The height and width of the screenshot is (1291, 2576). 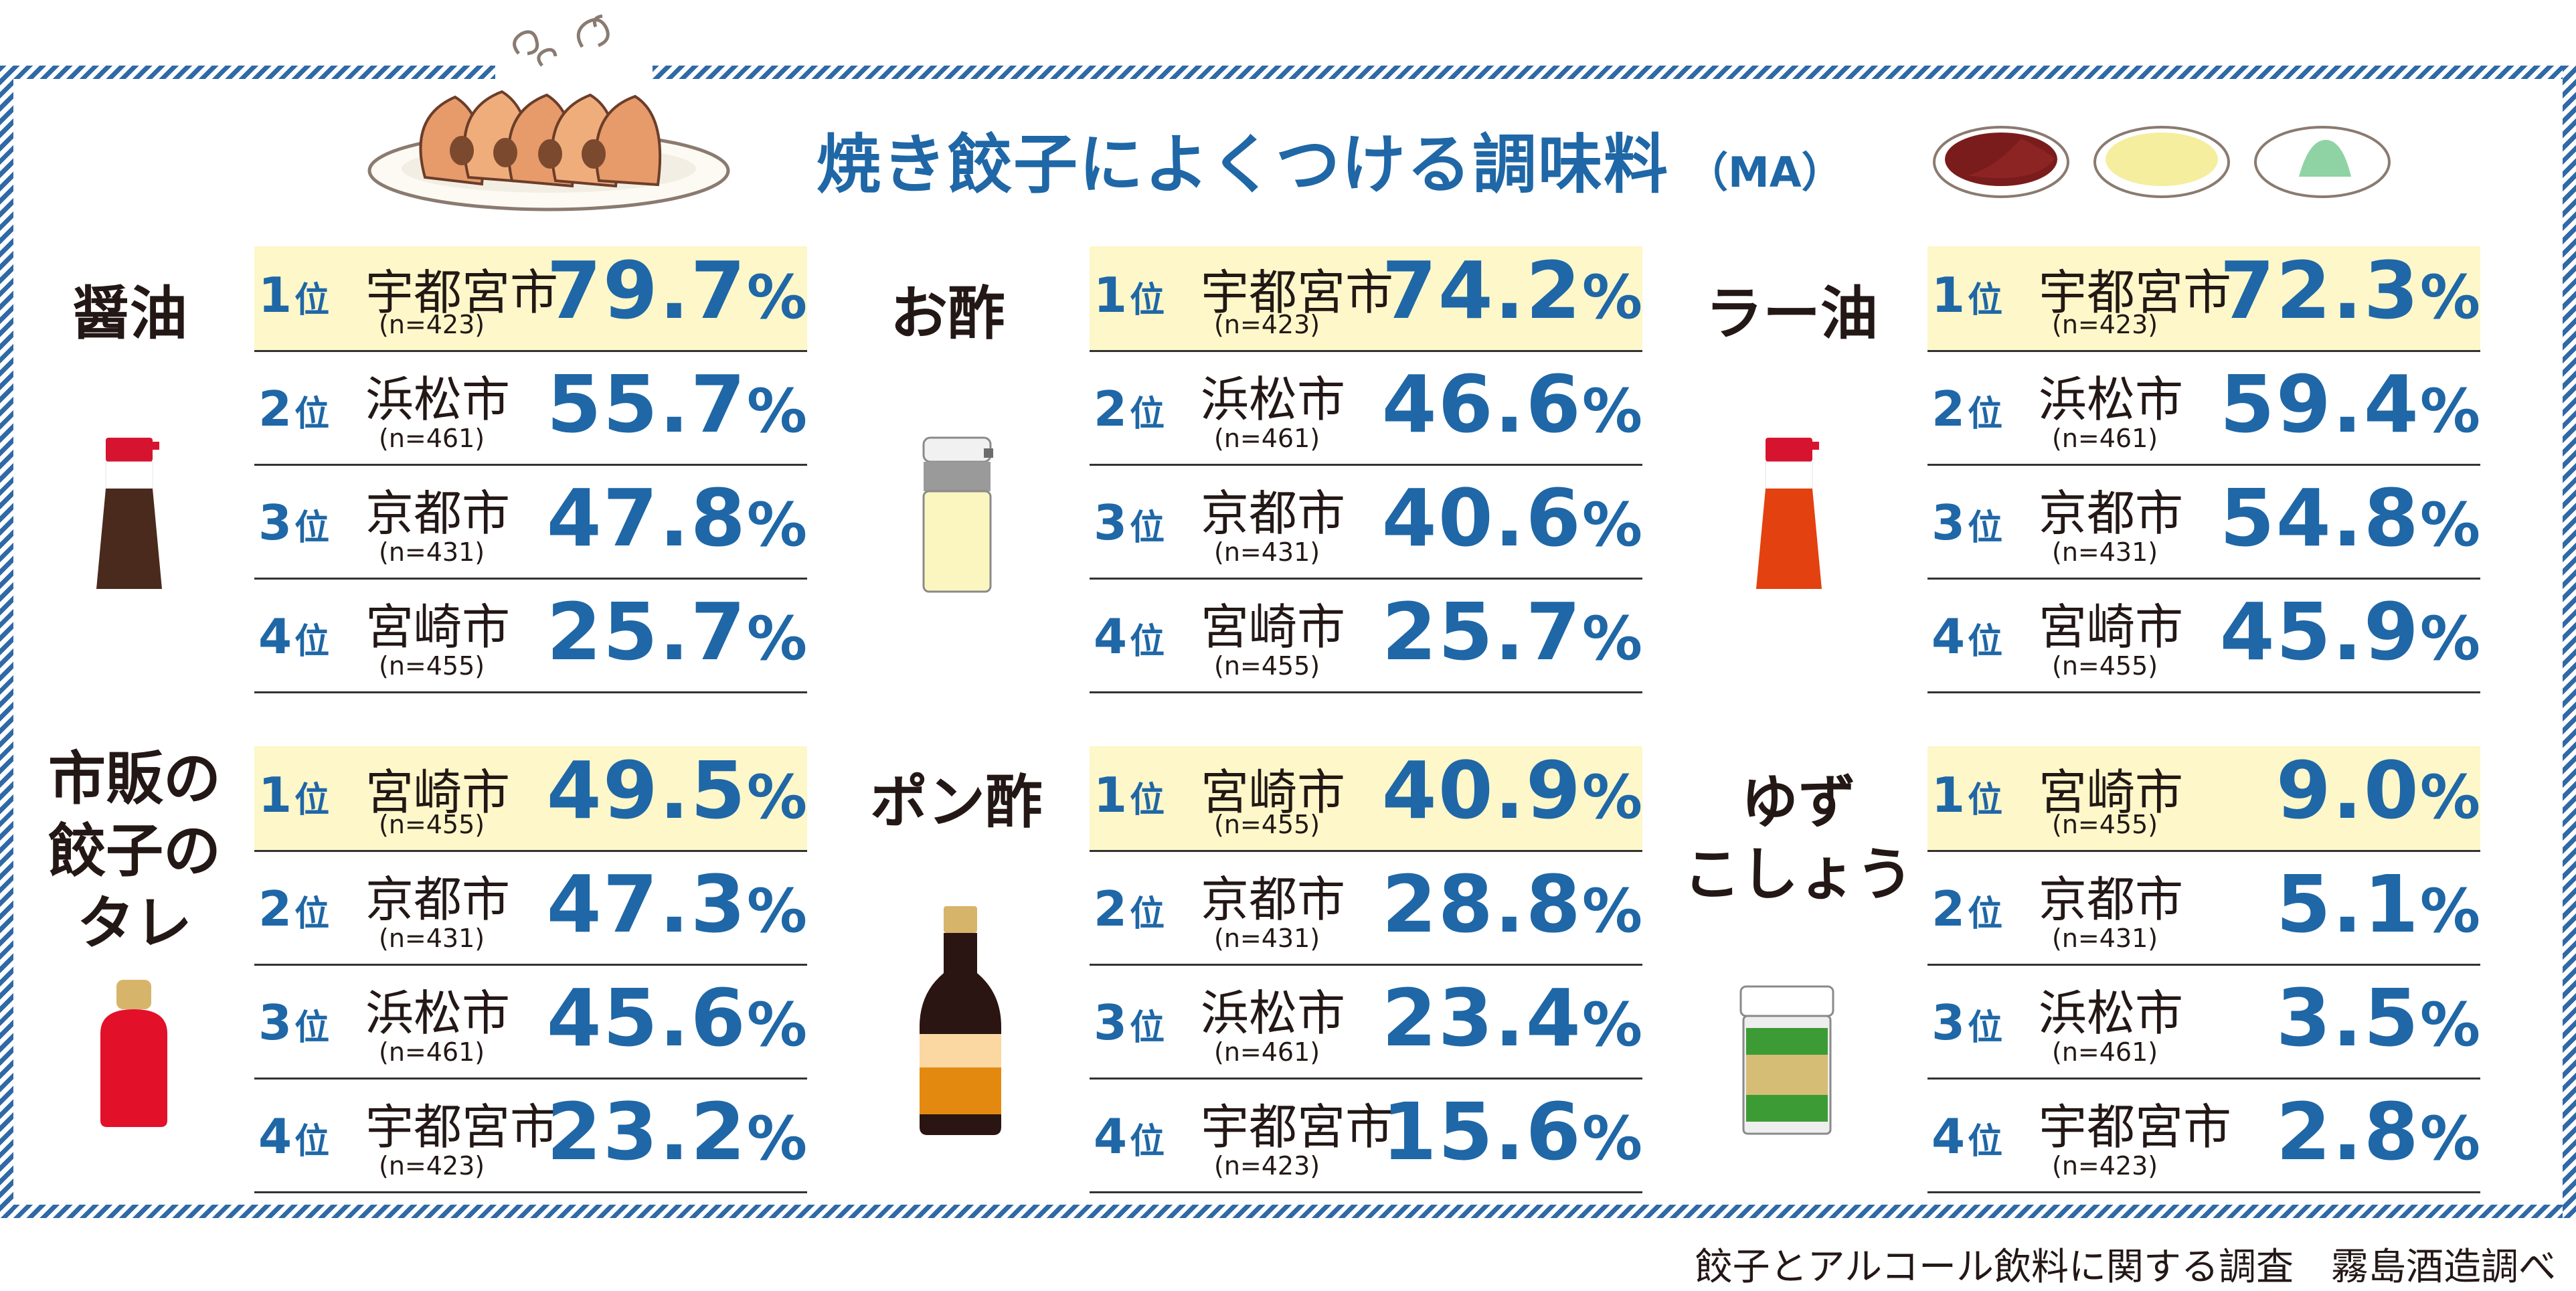 What do you see at coordinates (134, 779) in the screenshot?
I see `category-label-line: 市販の` at bounding box center [134, 779].